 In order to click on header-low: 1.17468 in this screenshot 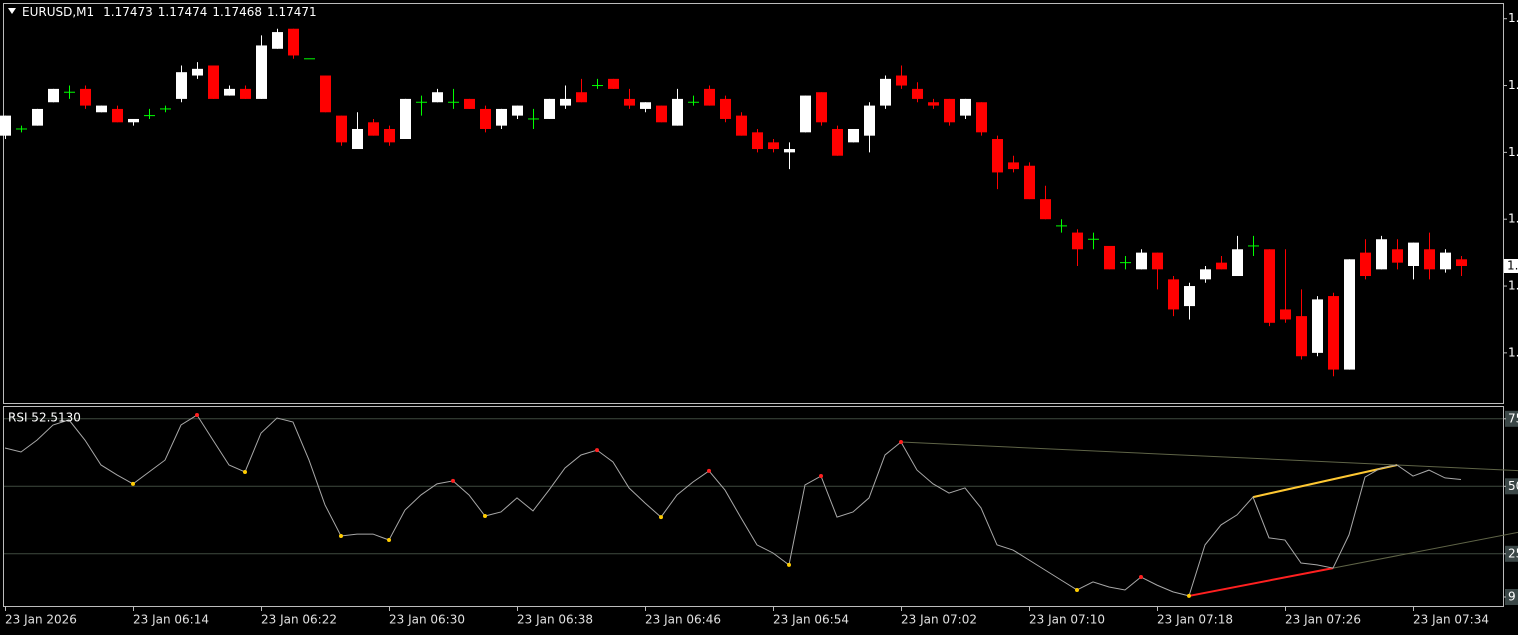, I will do `click(237, 12)`.